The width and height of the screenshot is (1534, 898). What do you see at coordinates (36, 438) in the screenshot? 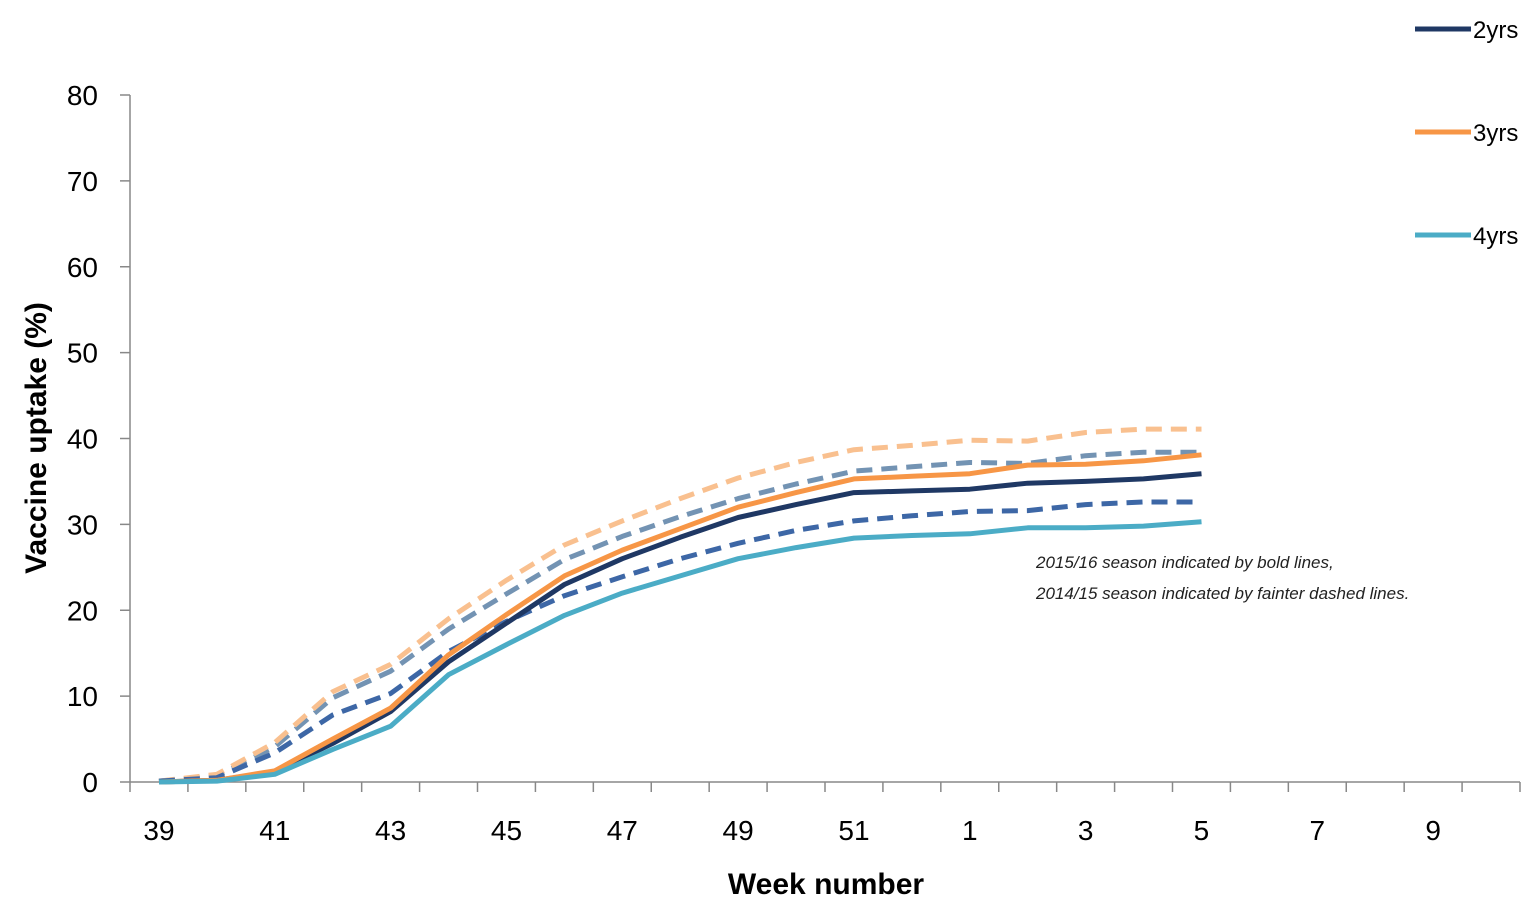
I see `y-axis-title: Vaccine uptake (%)` at bounding box center [36, 438].